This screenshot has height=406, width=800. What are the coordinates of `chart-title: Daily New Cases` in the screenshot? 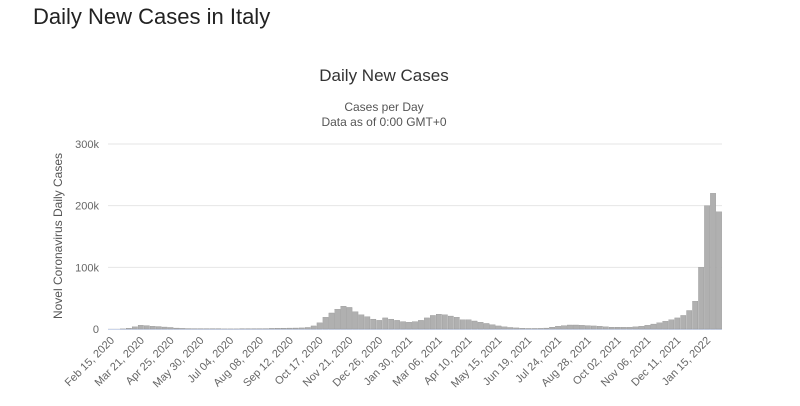 It's located at (383, 75).